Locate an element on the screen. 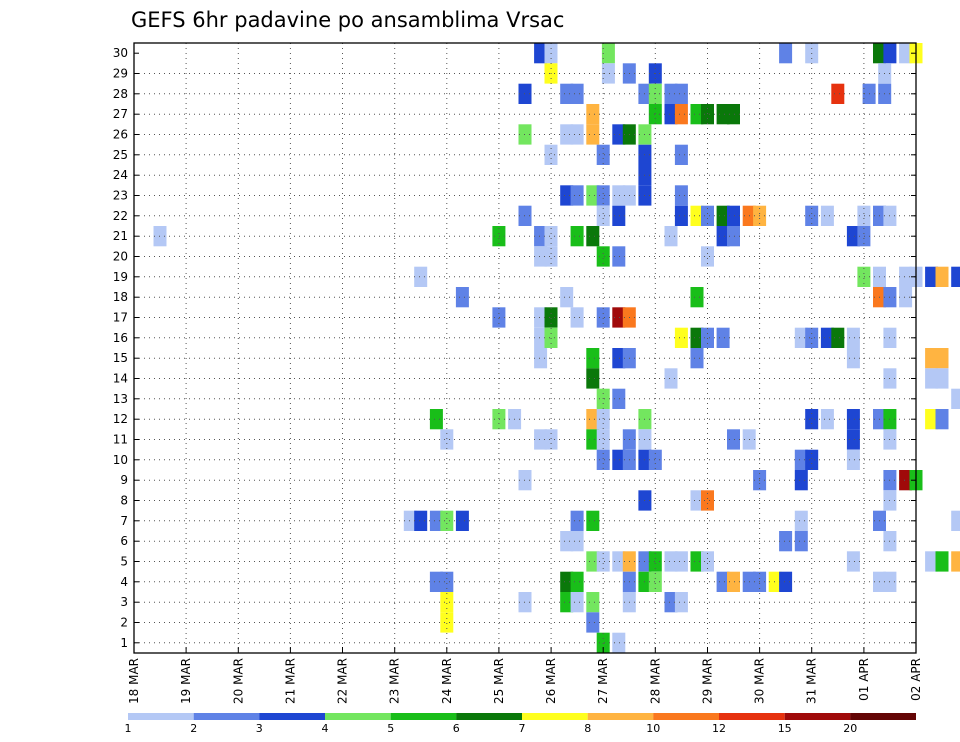  legend-tick-label: 5 is located at coordinates (390, 728).